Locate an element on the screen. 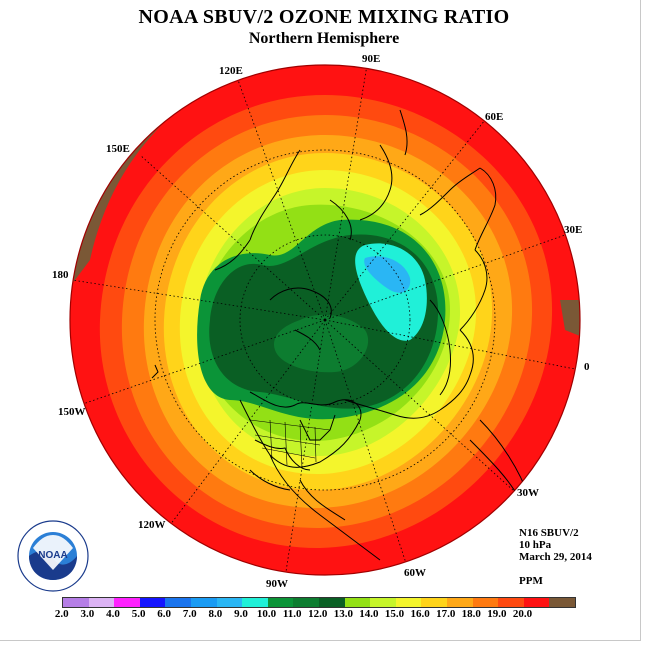 The height and width of the screenshot is (648, 648). legend-tick-label: 5.0 is located at coordinates (138, 614).